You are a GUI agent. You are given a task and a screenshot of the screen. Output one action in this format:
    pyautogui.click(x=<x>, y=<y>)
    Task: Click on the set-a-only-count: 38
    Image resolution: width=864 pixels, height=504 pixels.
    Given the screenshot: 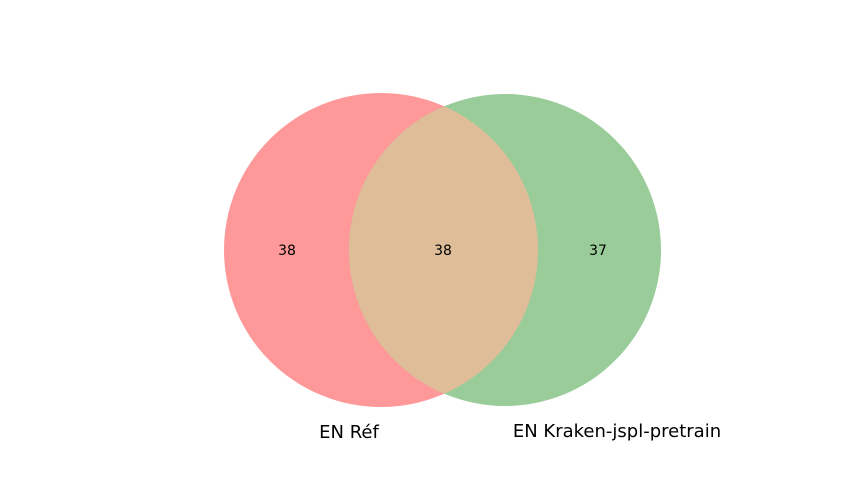 What is the action you would take?
    pyautogui.click(x=287, y=251)
    